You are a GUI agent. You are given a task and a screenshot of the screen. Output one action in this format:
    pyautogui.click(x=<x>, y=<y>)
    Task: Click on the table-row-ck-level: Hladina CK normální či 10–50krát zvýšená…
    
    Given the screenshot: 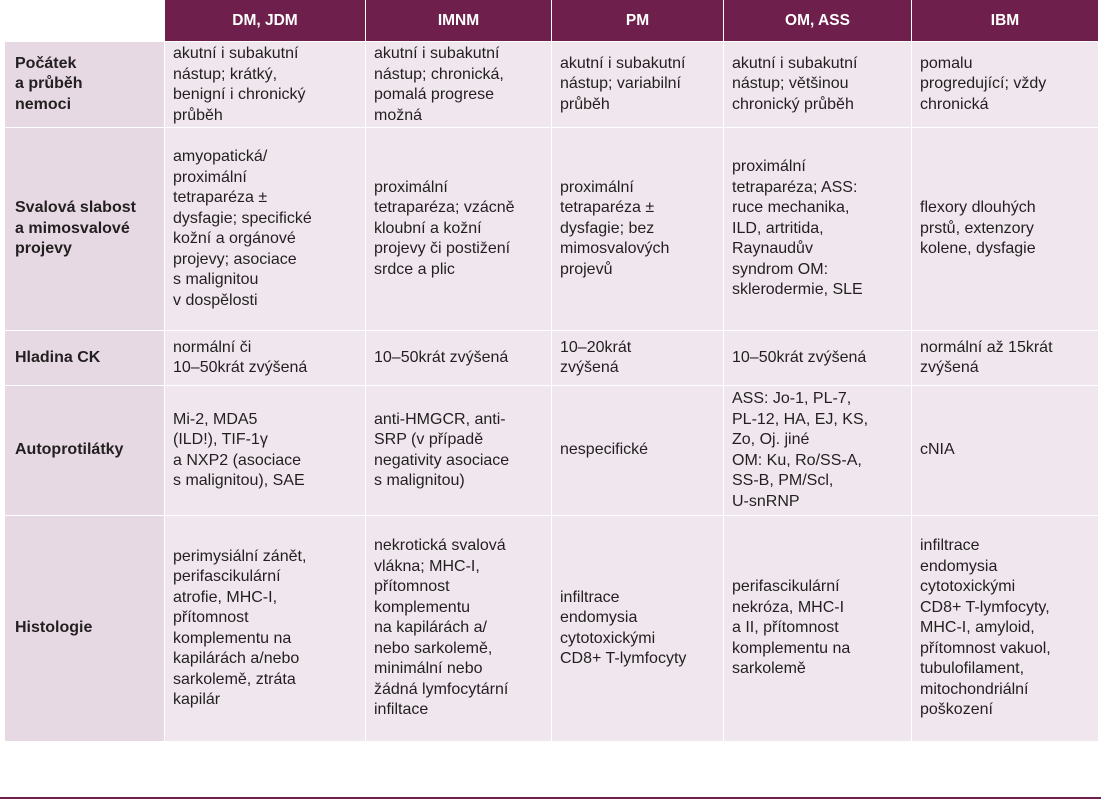 What is the action you would take?
    pyautogui.click(x=551, y=358)
    